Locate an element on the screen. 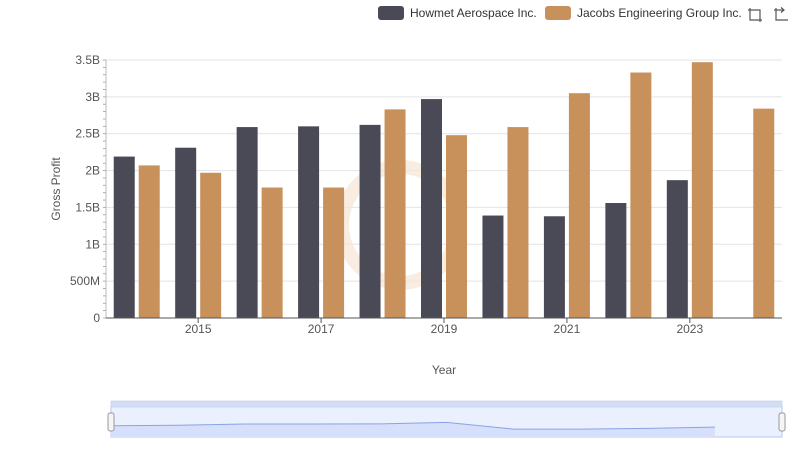  bar-jacobs-2017 is located at coordinates (334, 252).